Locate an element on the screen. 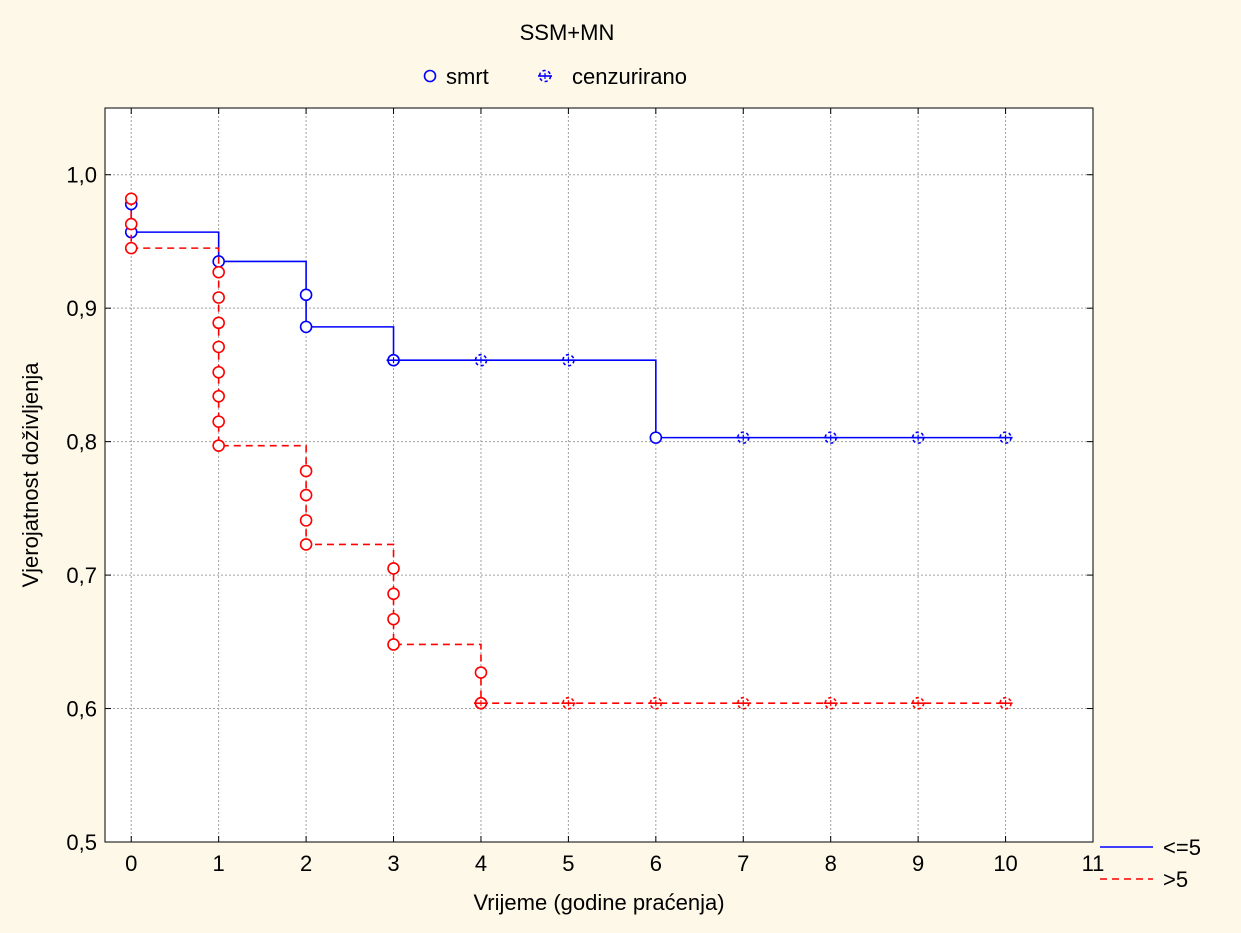  series-legend: <=5 >5 is located at coordinates (1150, 863).